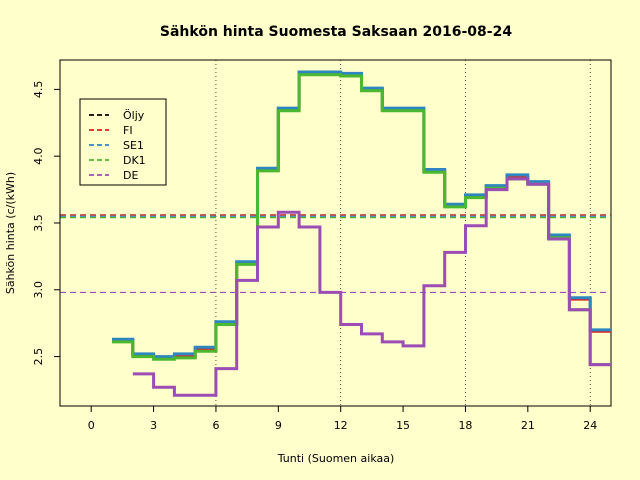 The width and height of the screenshot is (640, 480). I want to click on y-axis-label: Sähkön hinta (c/(kWh), so click(10, 233).